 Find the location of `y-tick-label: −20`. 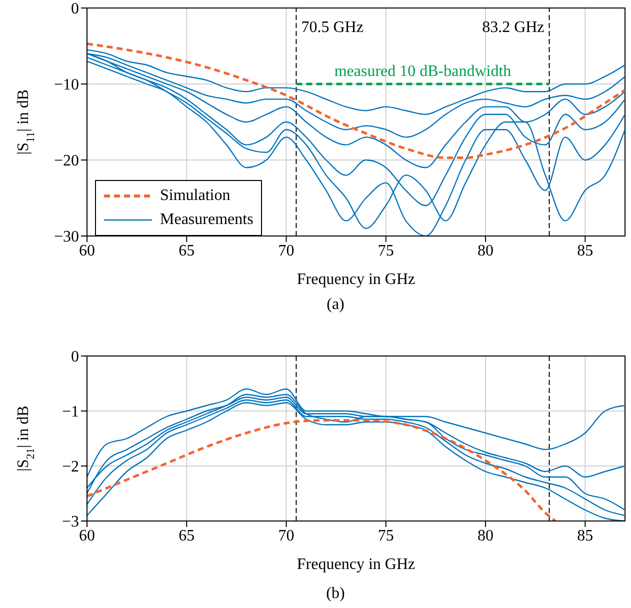

y-tick-label: −20 is located at coordinates (66, 161).